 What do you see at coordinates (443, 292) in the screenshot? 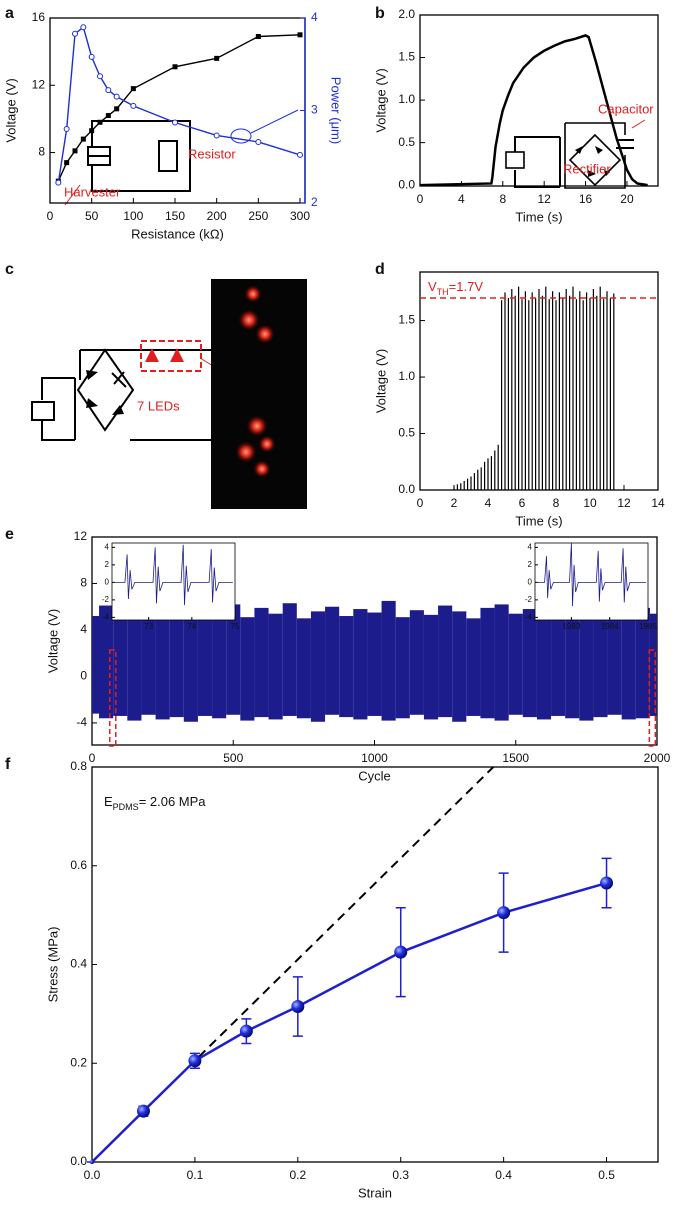
I see `threshold-label-part: TH` at bounding box center [443, 292].